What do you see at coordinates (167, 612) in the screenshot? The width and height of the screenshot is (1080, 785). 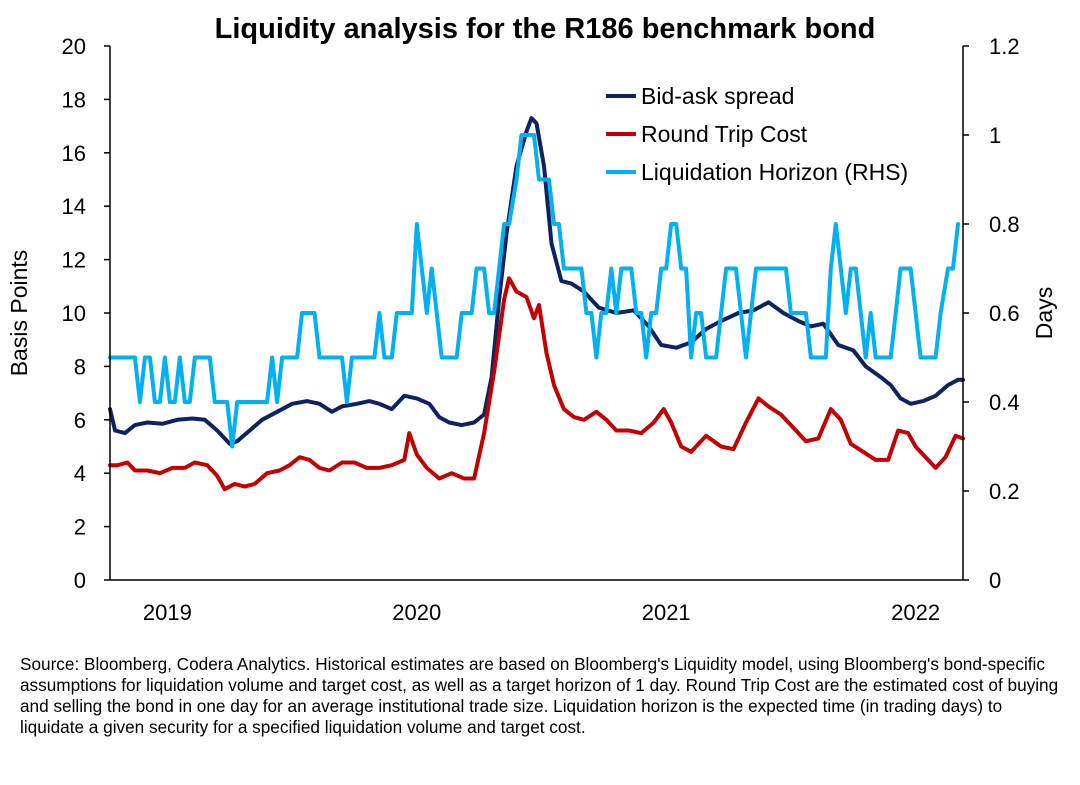 I see `x-tick-label: 2019` at bounding box center [167, 612].